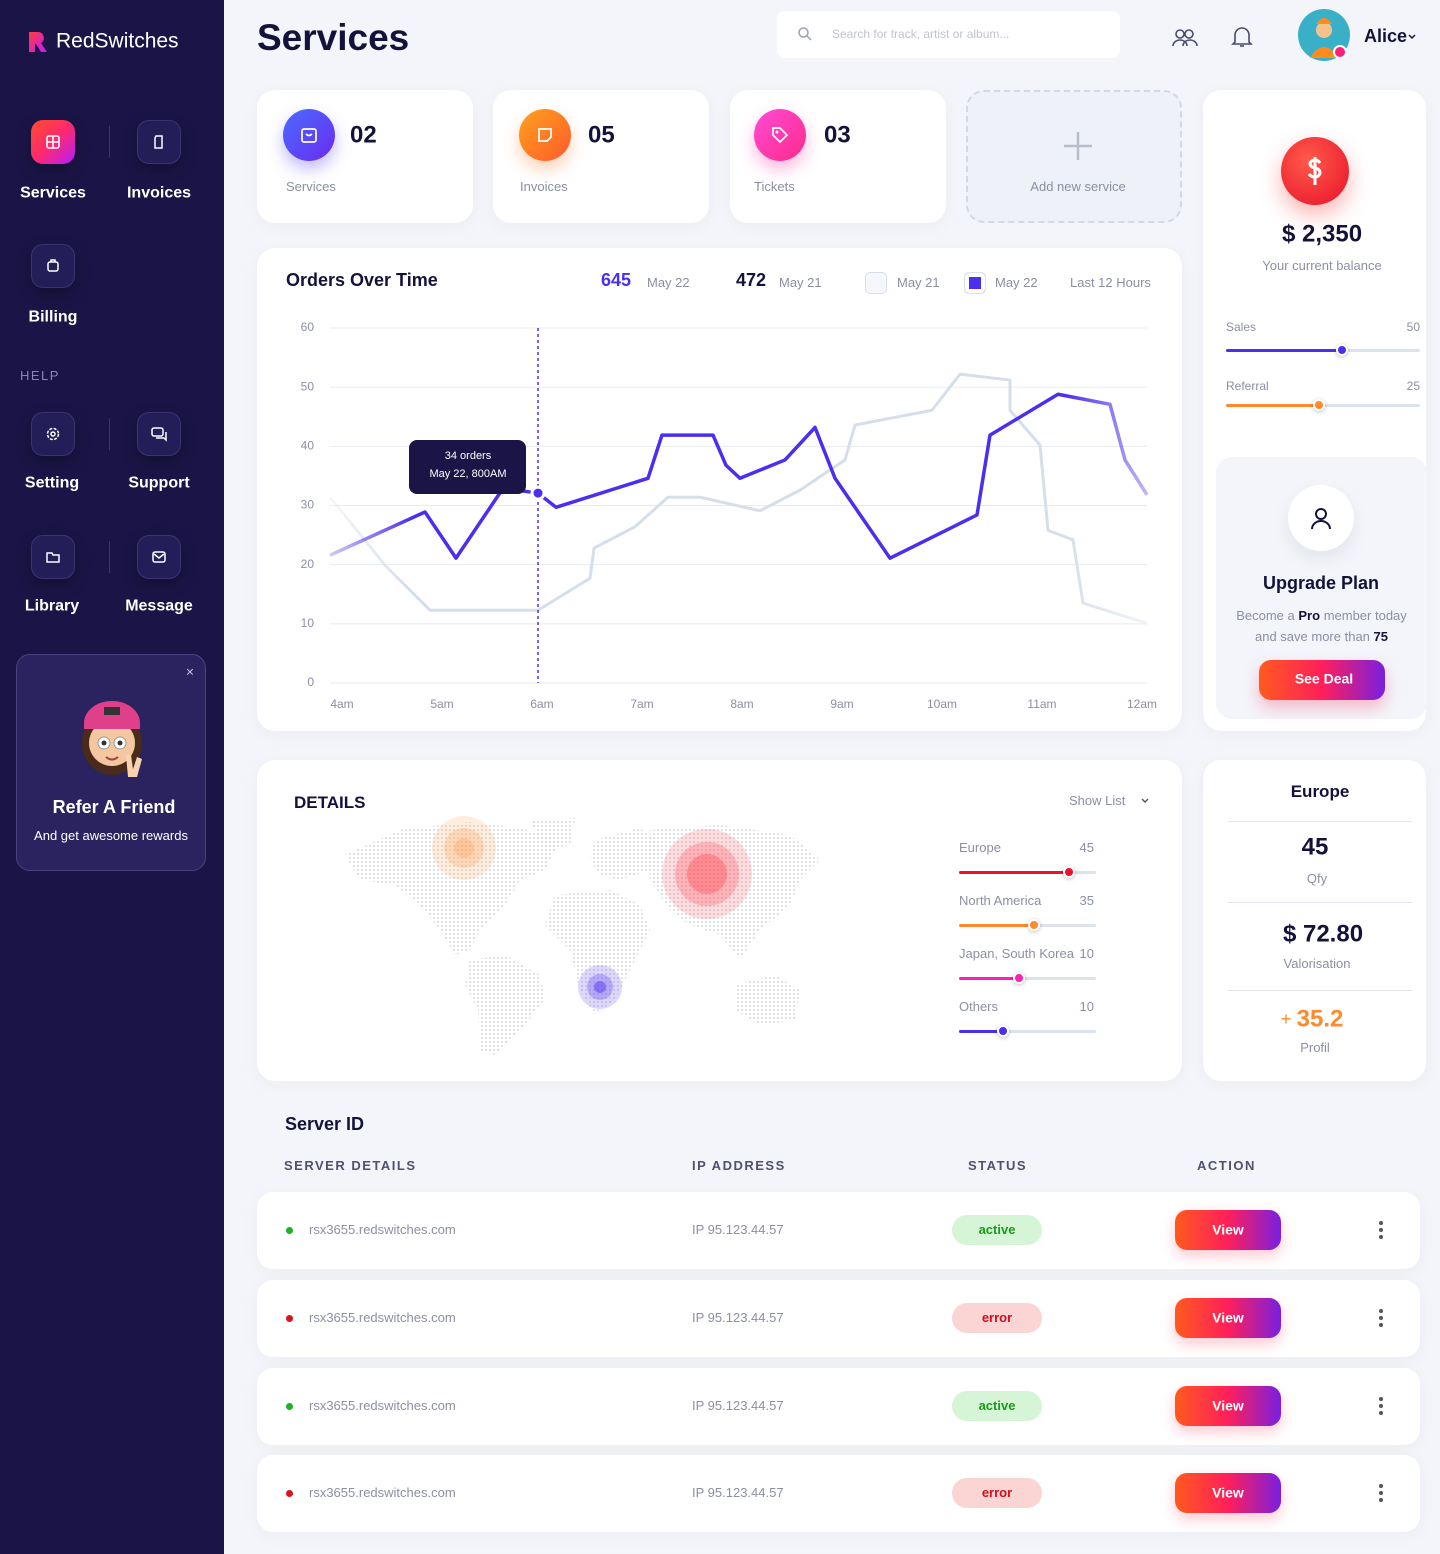 The width and height of the screenshot is (1440, 1554). I want to click on table-row, so click(838, 1493).